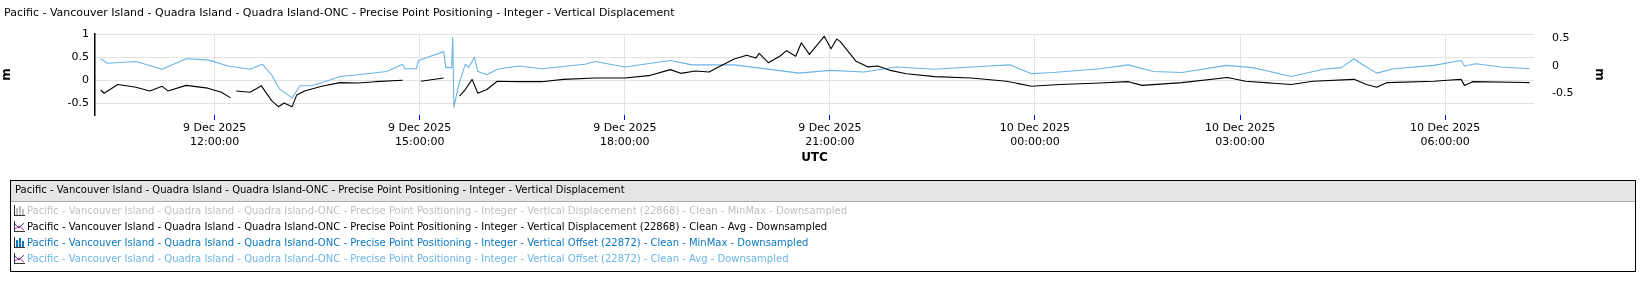 Image resolution: width=1646 pixels, height=282 pixels. What do you see at coordinates (214, 134) in the screenshot?
I see `x-tick-label: 9 Dec 2025 12:00:00` at bounding box center [214, 134].